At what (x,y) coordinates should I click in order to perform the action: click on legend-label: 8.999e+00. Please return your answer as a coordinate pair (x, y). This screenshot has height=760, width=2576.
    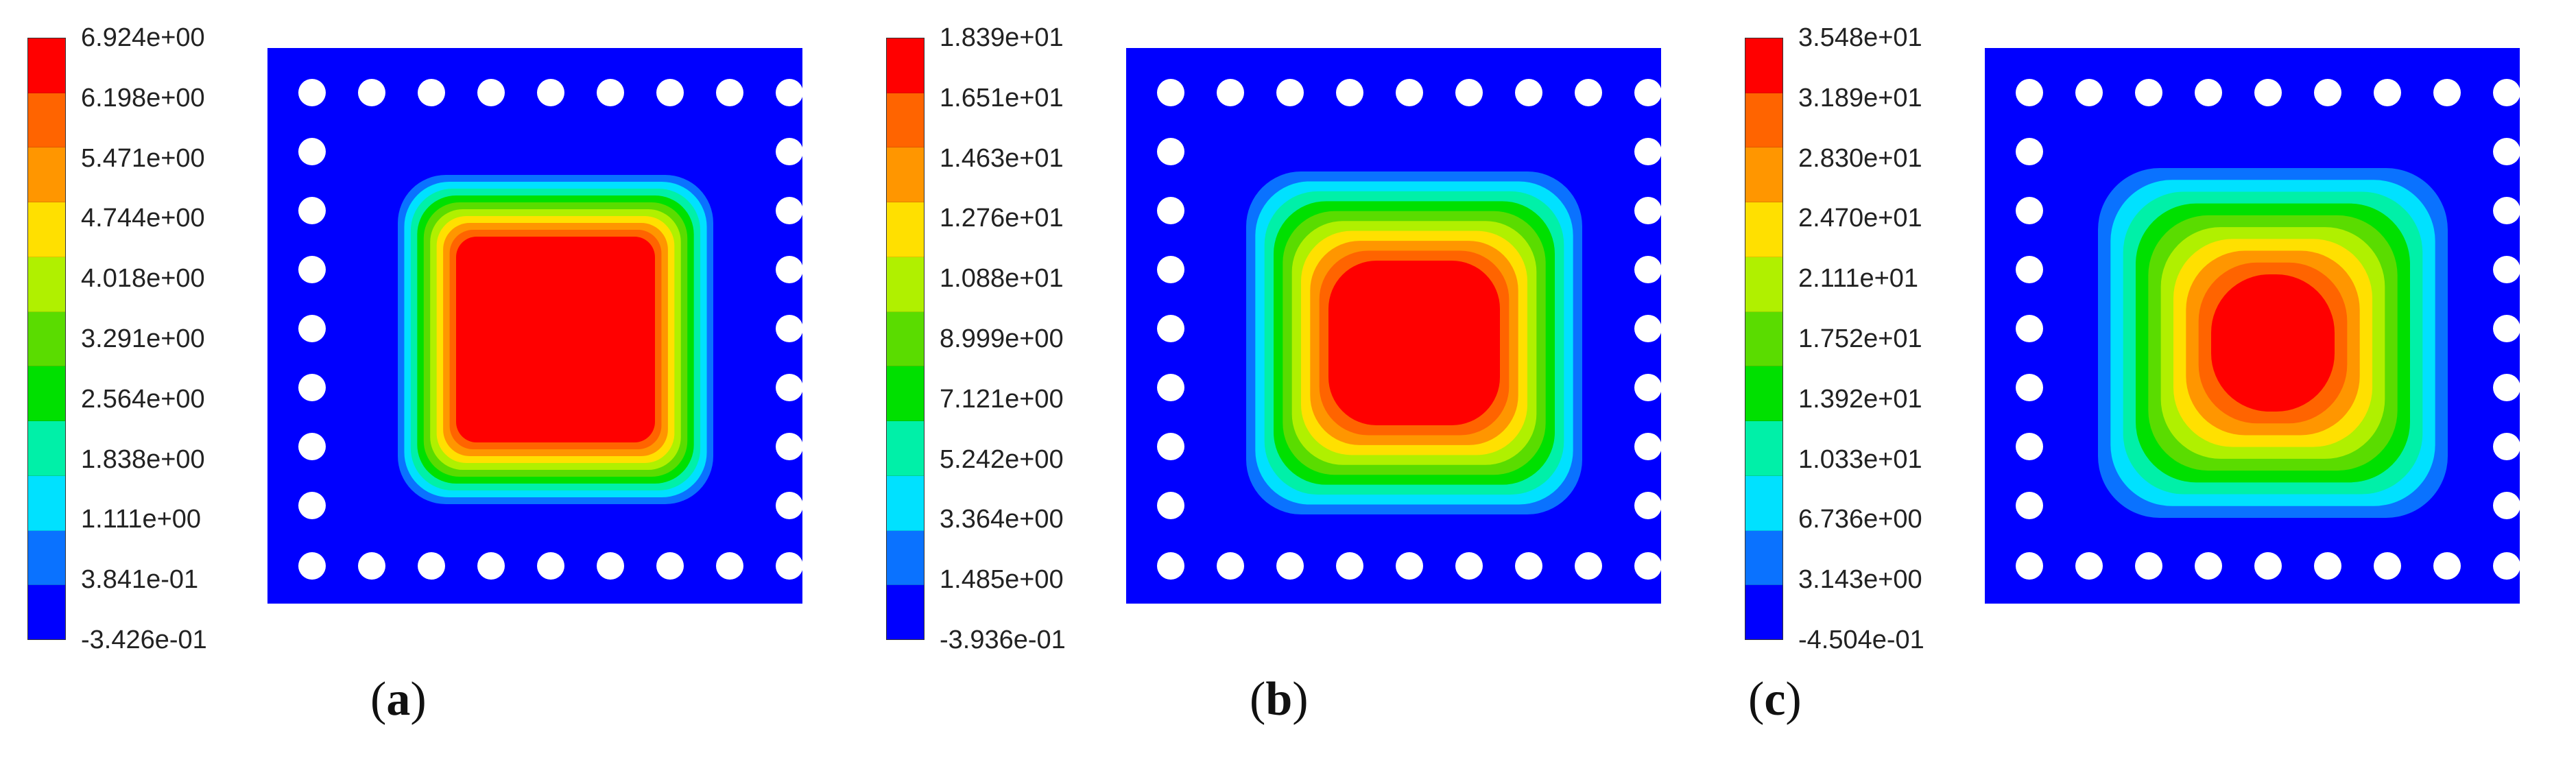
    Looking at the image, I should click on (1002, 338).